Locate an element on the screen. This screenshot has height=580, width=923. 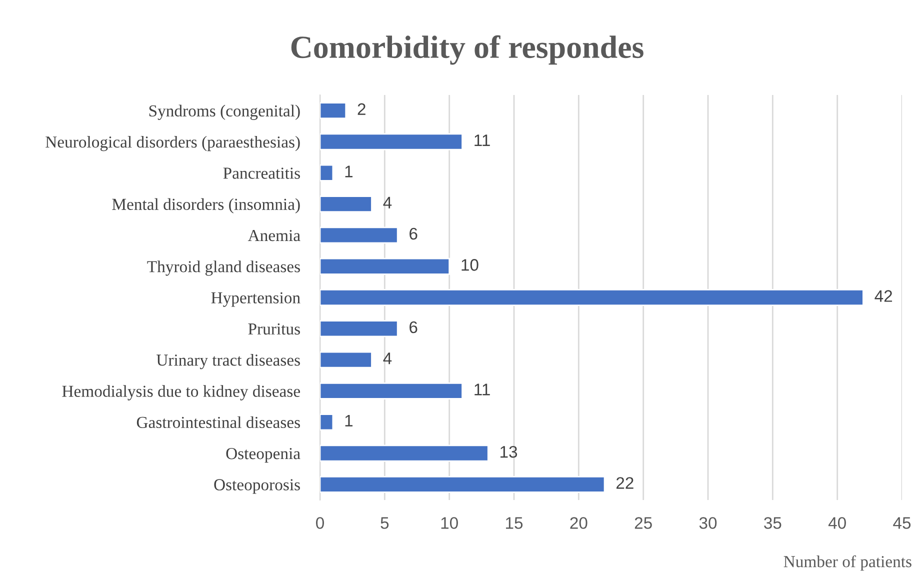
y-tick-label: Neurological disorders (paraesthesias) is located at coordinates (173, 144).